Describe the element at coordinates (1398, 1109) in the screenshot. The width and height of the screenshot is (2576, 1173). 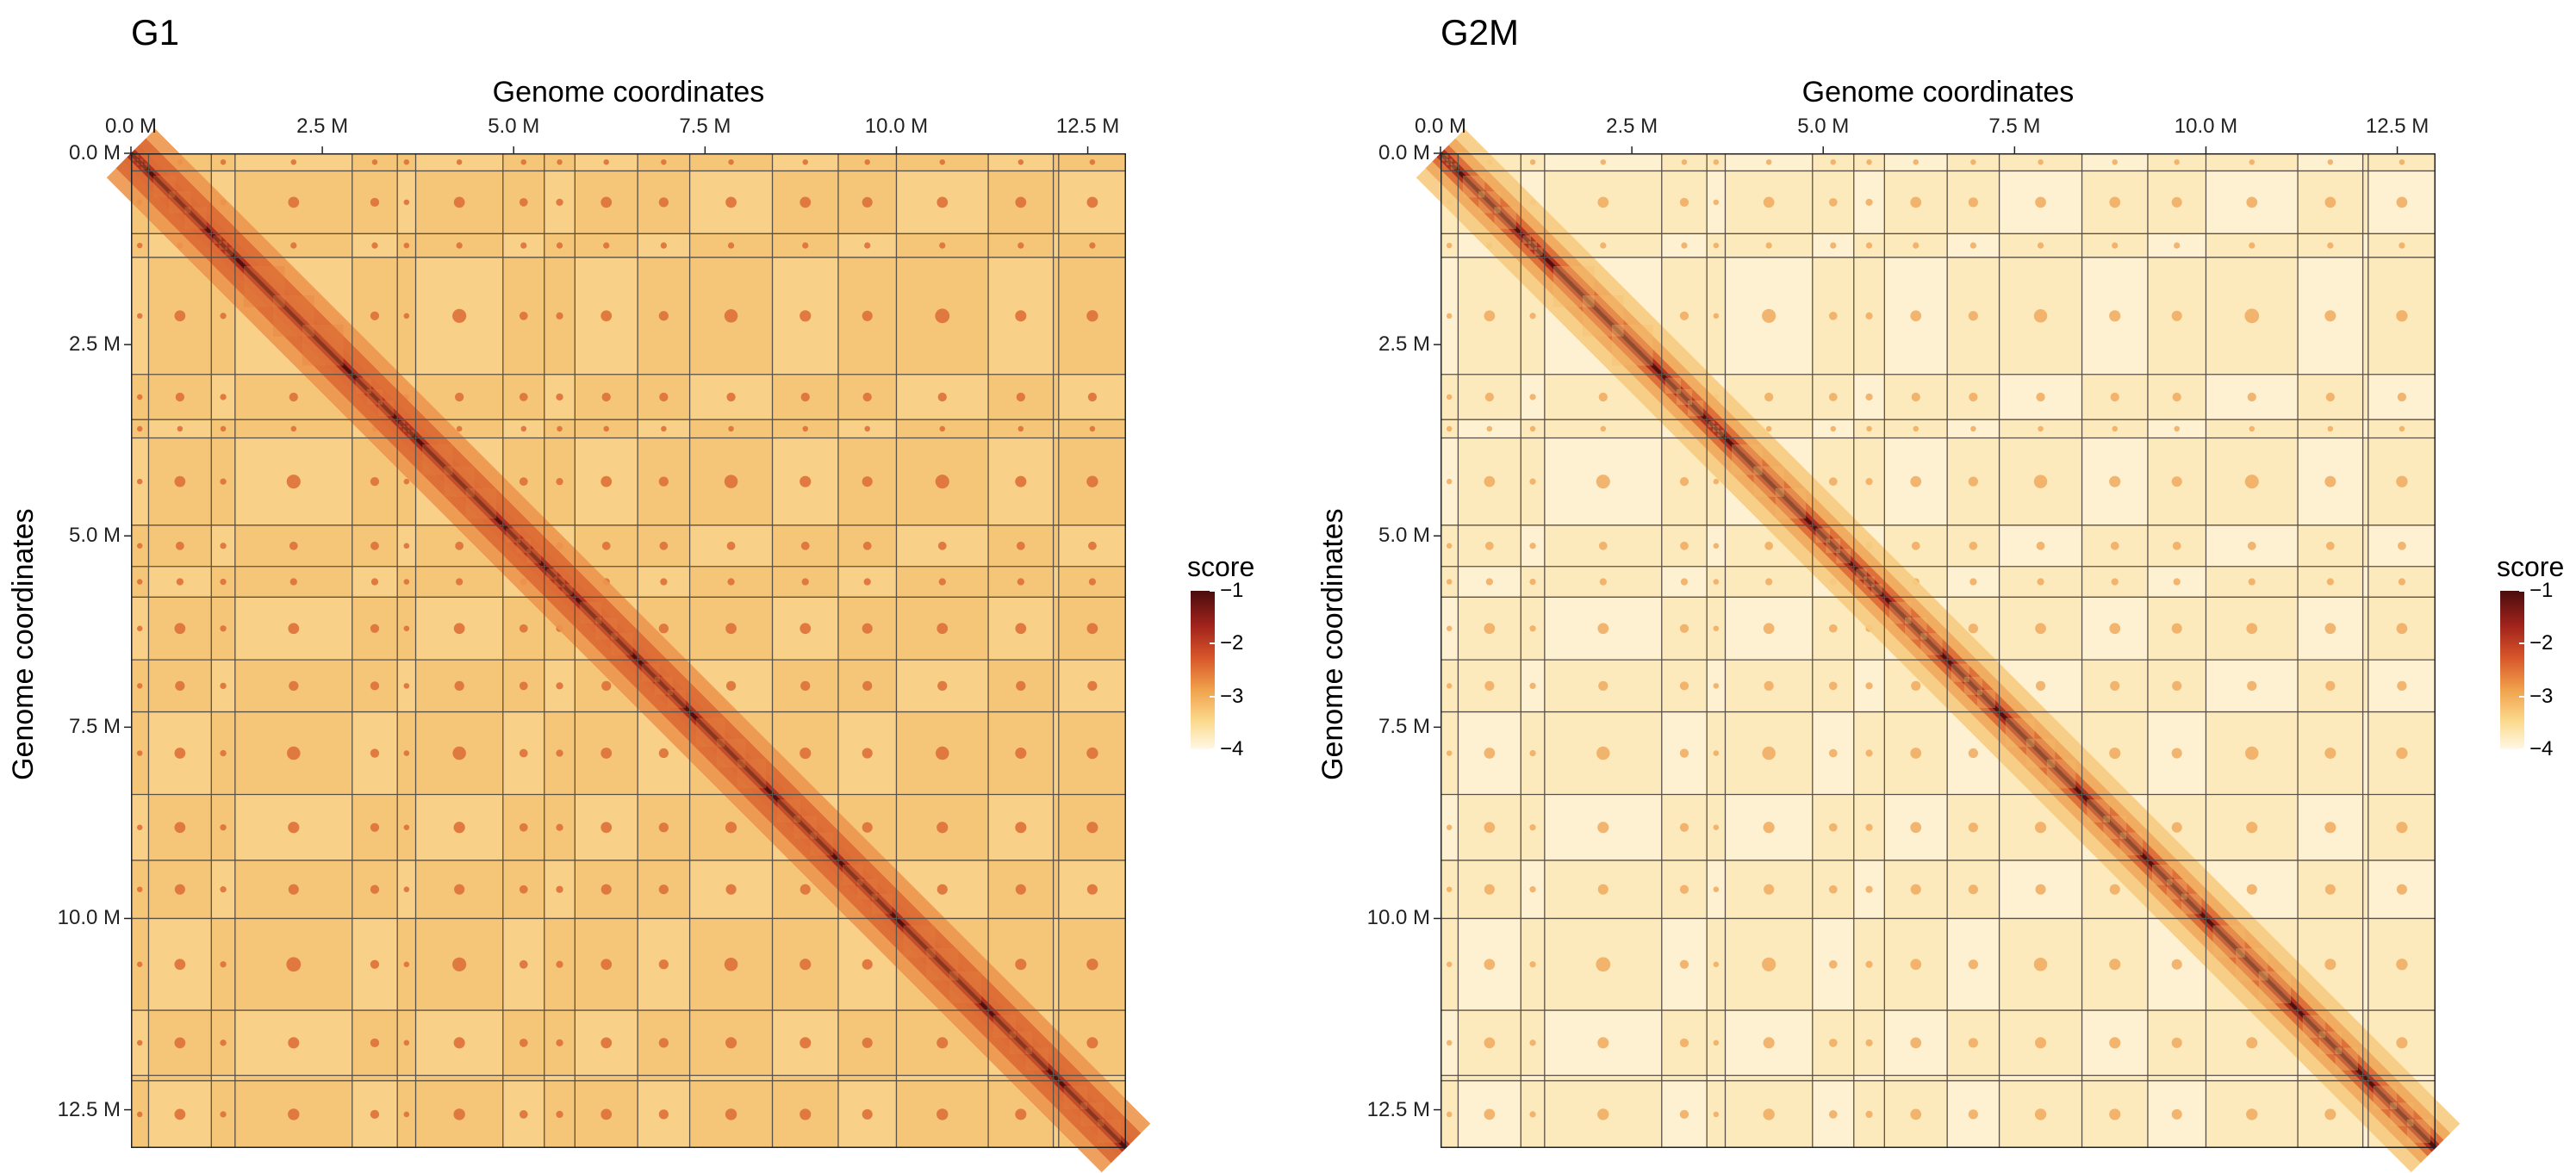
I see `y-tick-label: 12.5 M` at that location.